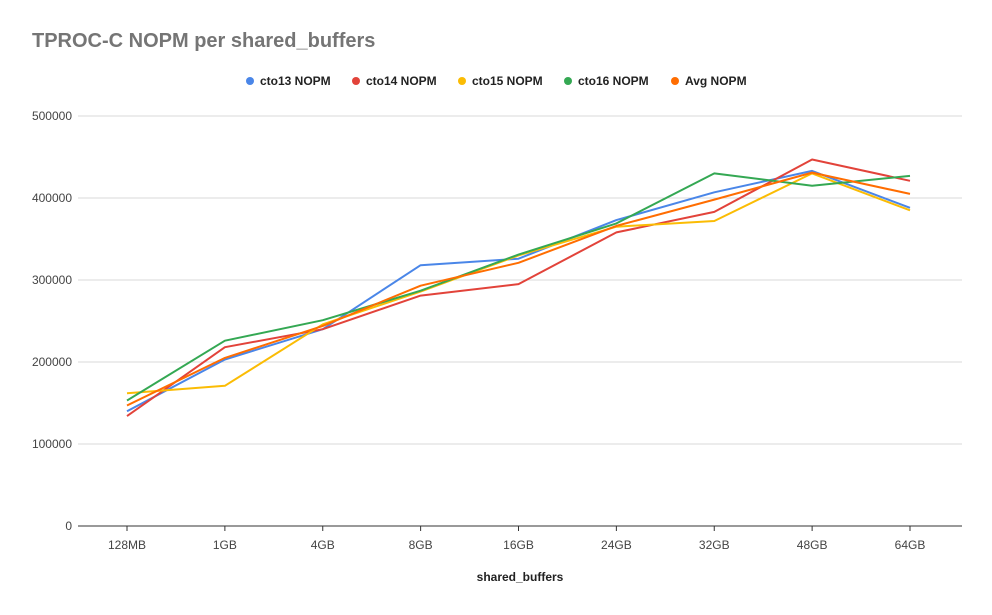  Describe the element at coordinates (52, 198) in the screenshot. I see `y-tick-label: 400000` at that location.